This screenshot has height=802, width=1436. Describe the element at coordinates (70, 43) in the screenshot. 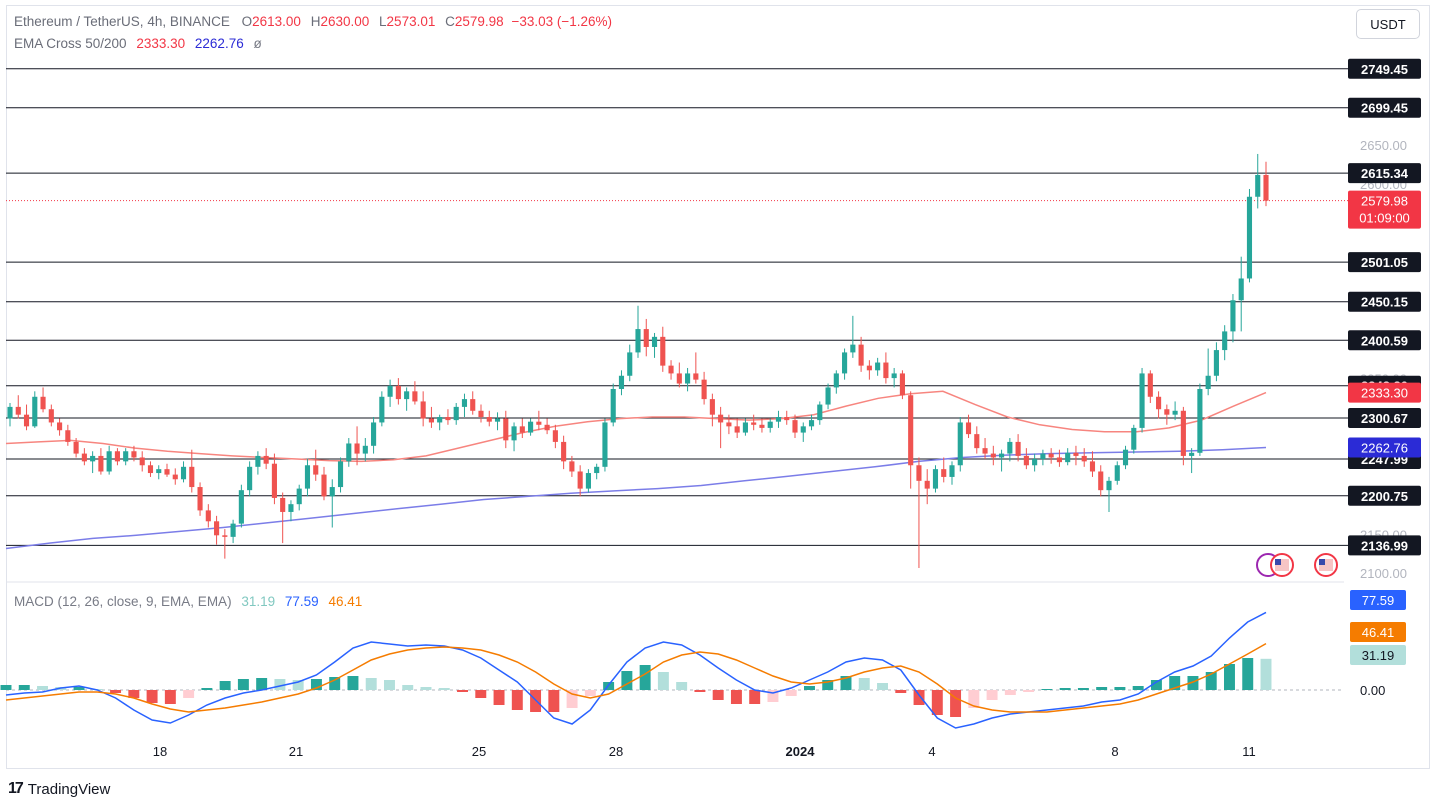

I see `ema-label: EMA Cross 50/200` at that location.